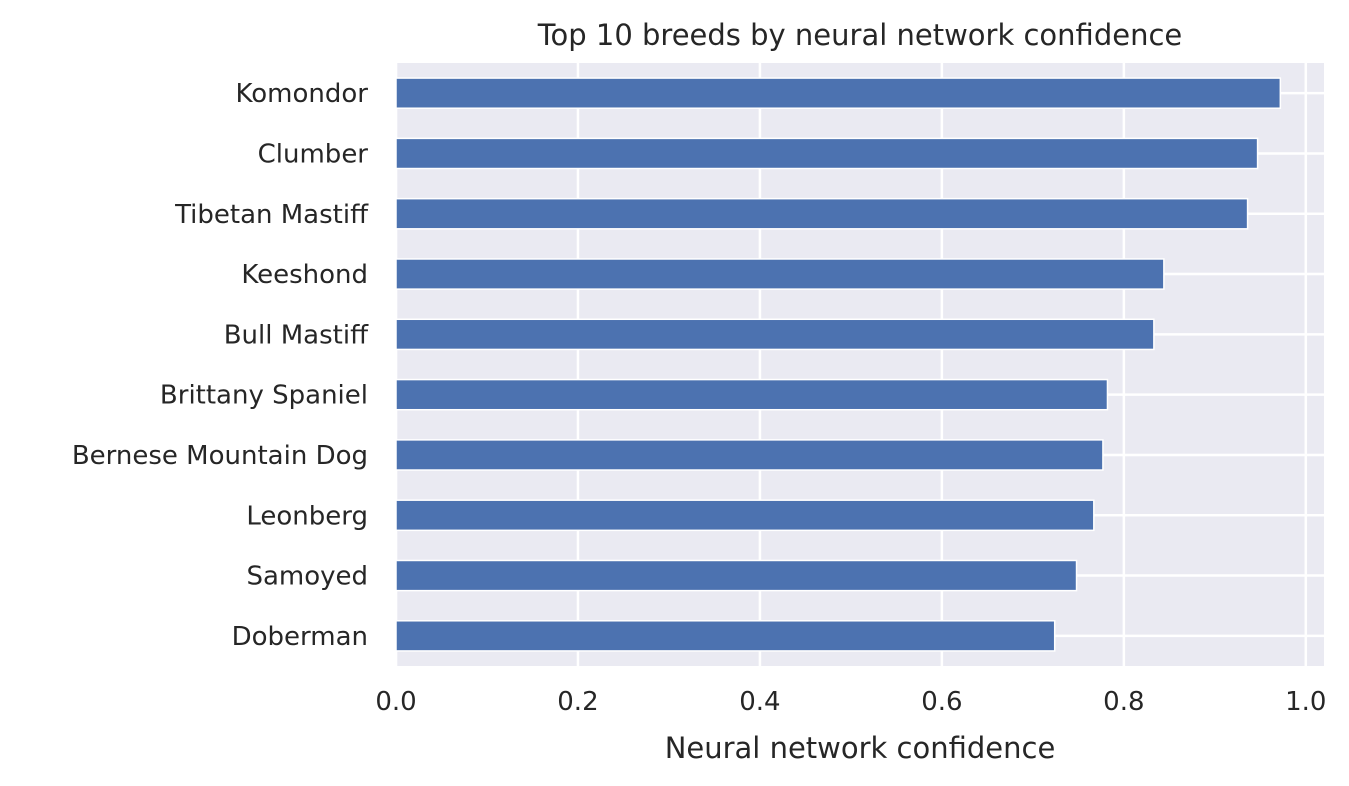  Describe the element at coordinates (822, 213) in the screenshot. I see `bar-tibetan-mastiff` at that location.